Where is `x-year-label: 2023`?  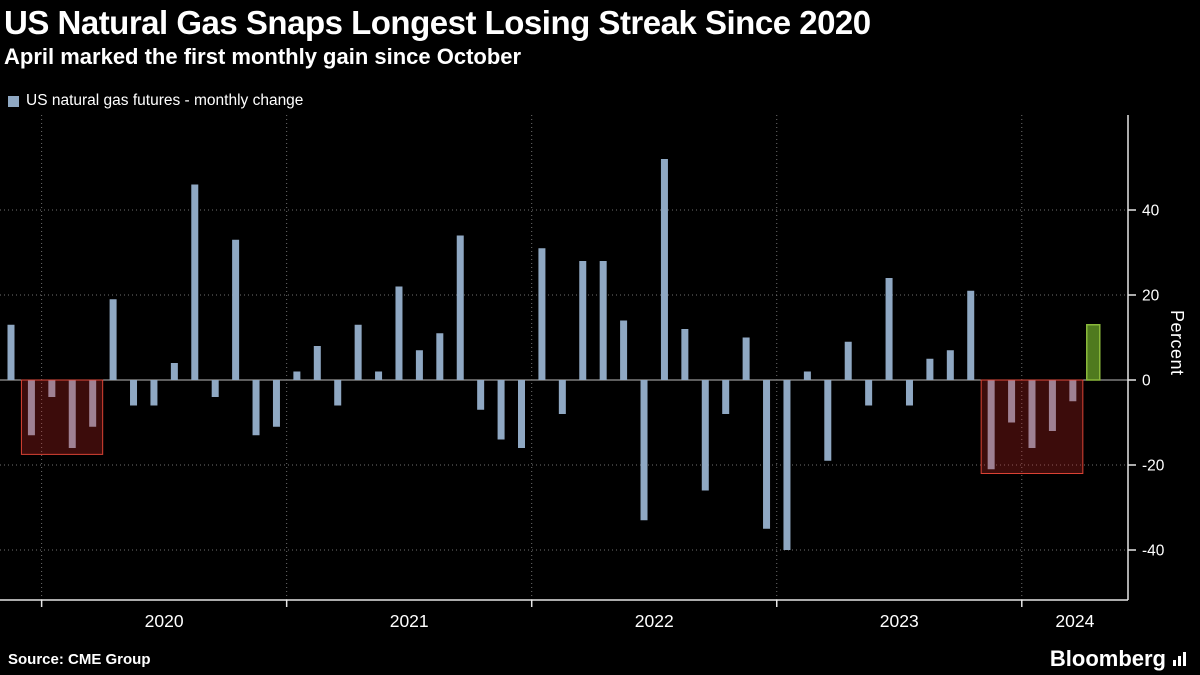 x-year-label: 2023 is located at coordinates (899, 621).